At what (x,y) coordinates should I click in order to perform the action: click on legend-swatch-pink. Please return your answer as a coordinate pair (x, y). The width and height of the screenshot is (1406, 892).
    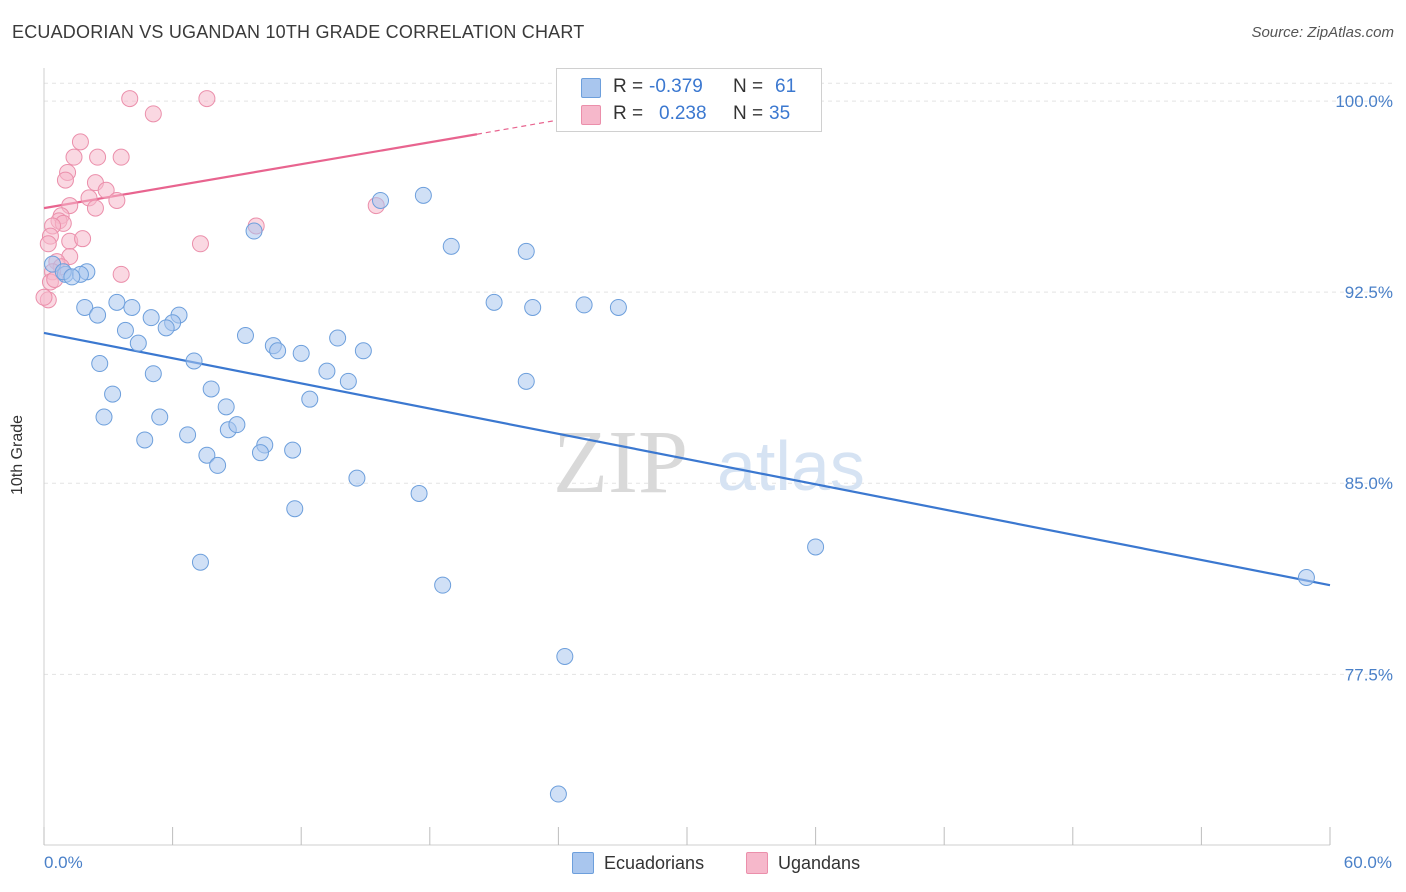
    Looking at the image, I should click on (591, 115).